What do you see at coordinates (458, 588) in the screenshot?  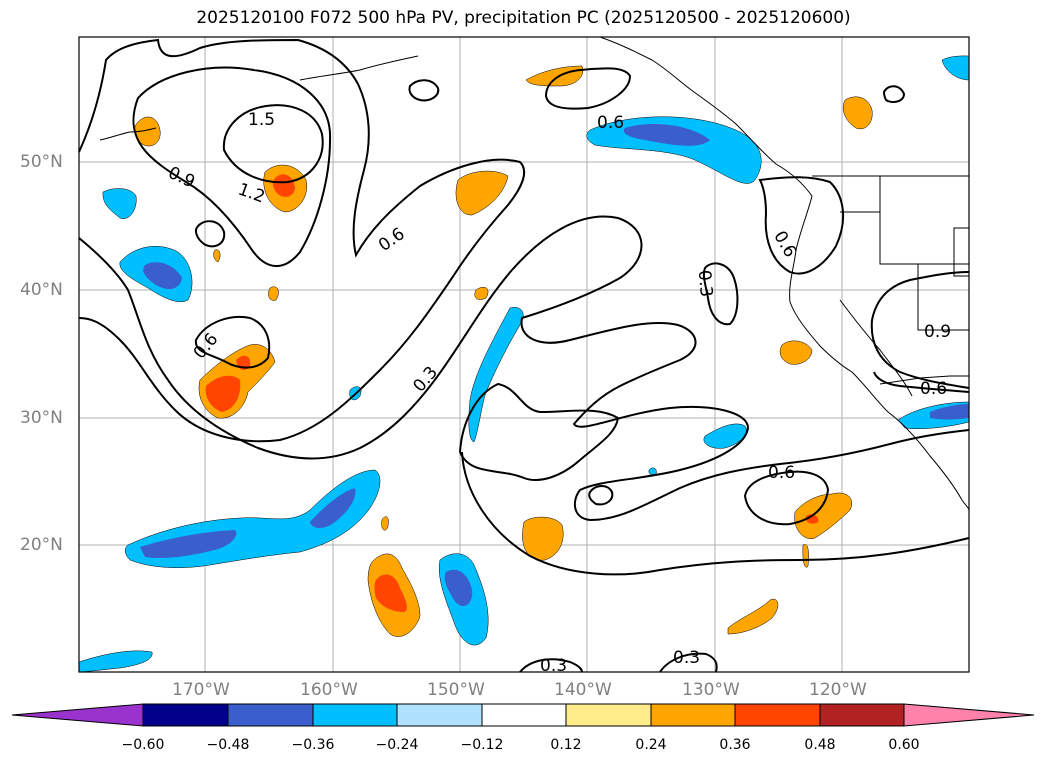 I see `cool-core-hawaii-east` at bounding box center [458, 588].